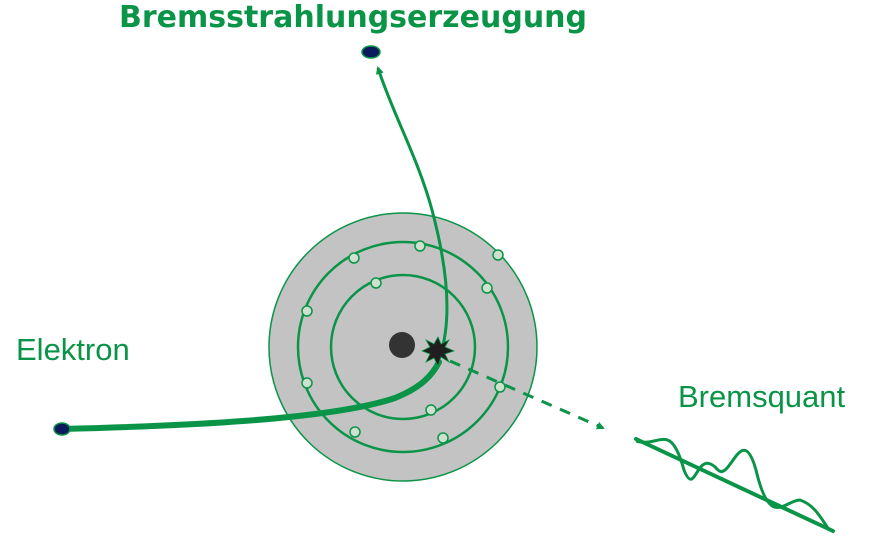 The image size is (882, 541). I want to click on shell-electrons, so click(403, 342).